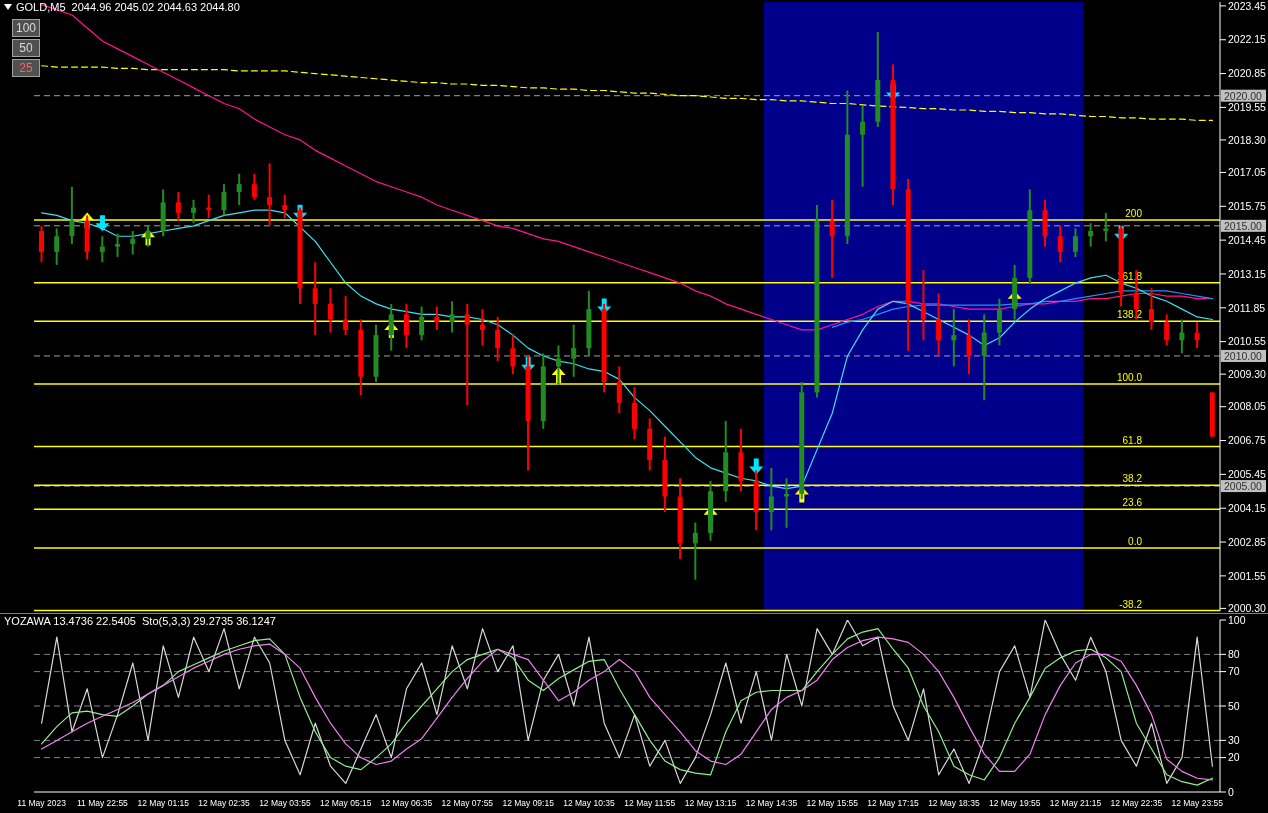 Image resolution: width=1268 pixels, height=813 pixels. Describe the element at coordinates (954, 803) in the screenshot. I see `x-tick-label: 12 May 18:35` at that location.